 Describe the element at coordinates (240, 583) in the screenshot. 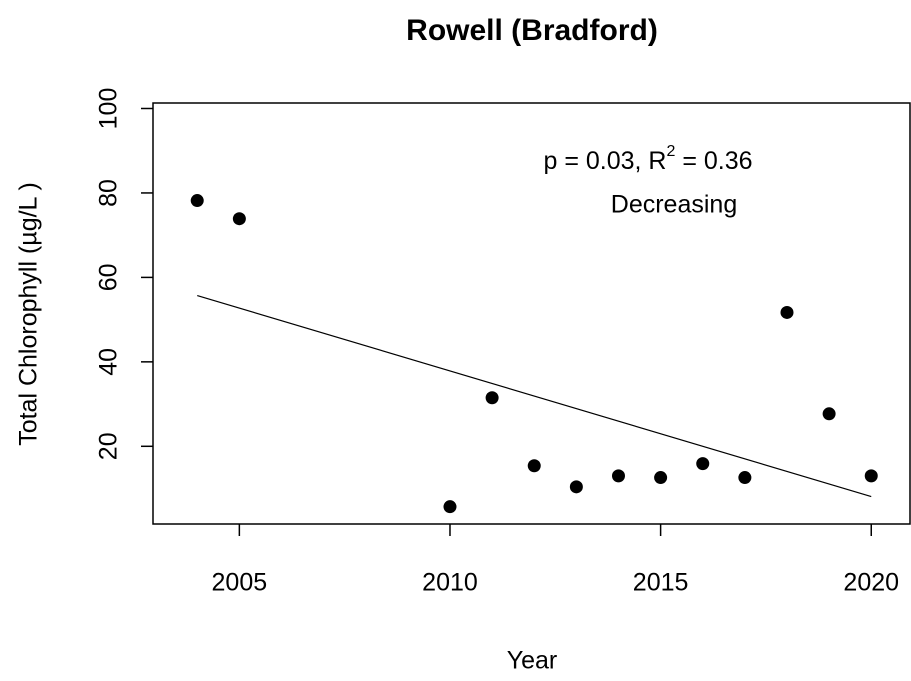

I see `x-tick-label: 2005` at that location.